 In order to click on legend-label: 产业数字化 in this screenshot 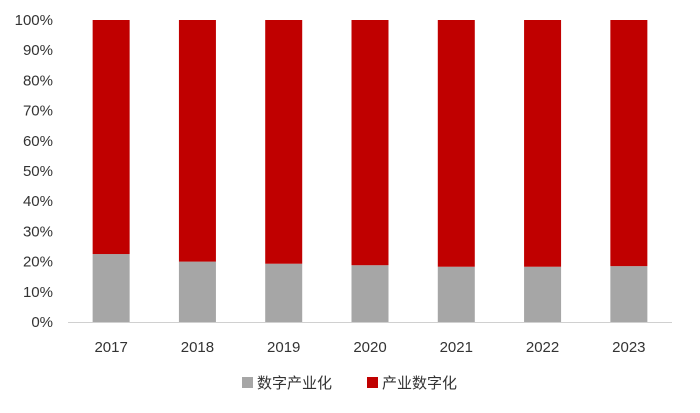, I will do `click(419, 383)`.